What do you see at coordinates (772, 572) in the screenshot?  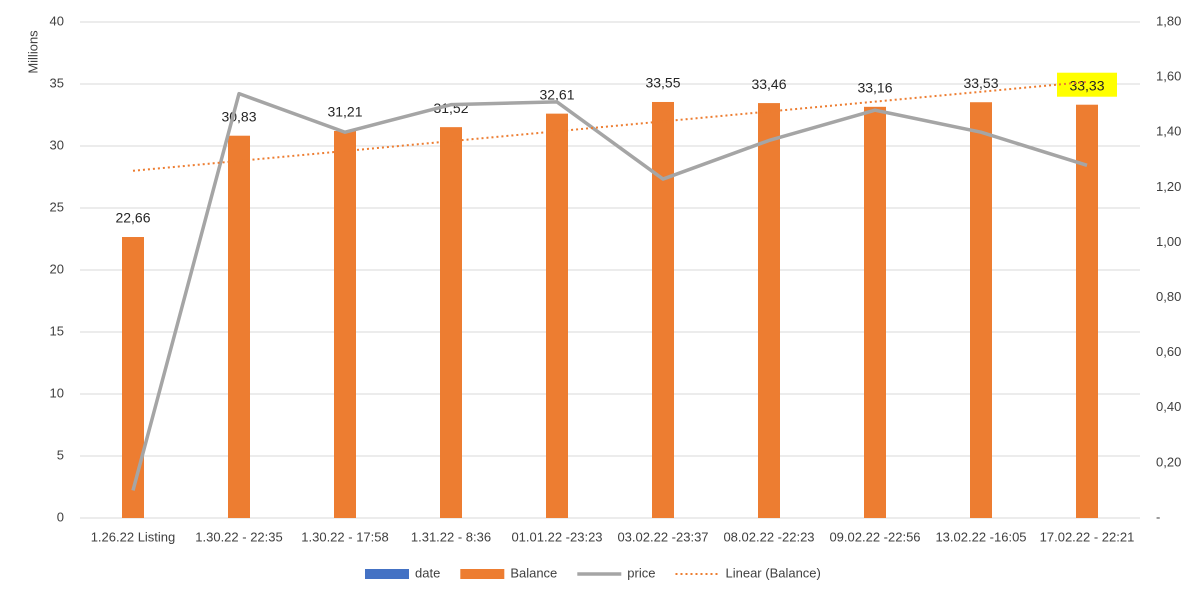 I see `legend-label: Linear (Balance)` at bounding box center [772, 572].